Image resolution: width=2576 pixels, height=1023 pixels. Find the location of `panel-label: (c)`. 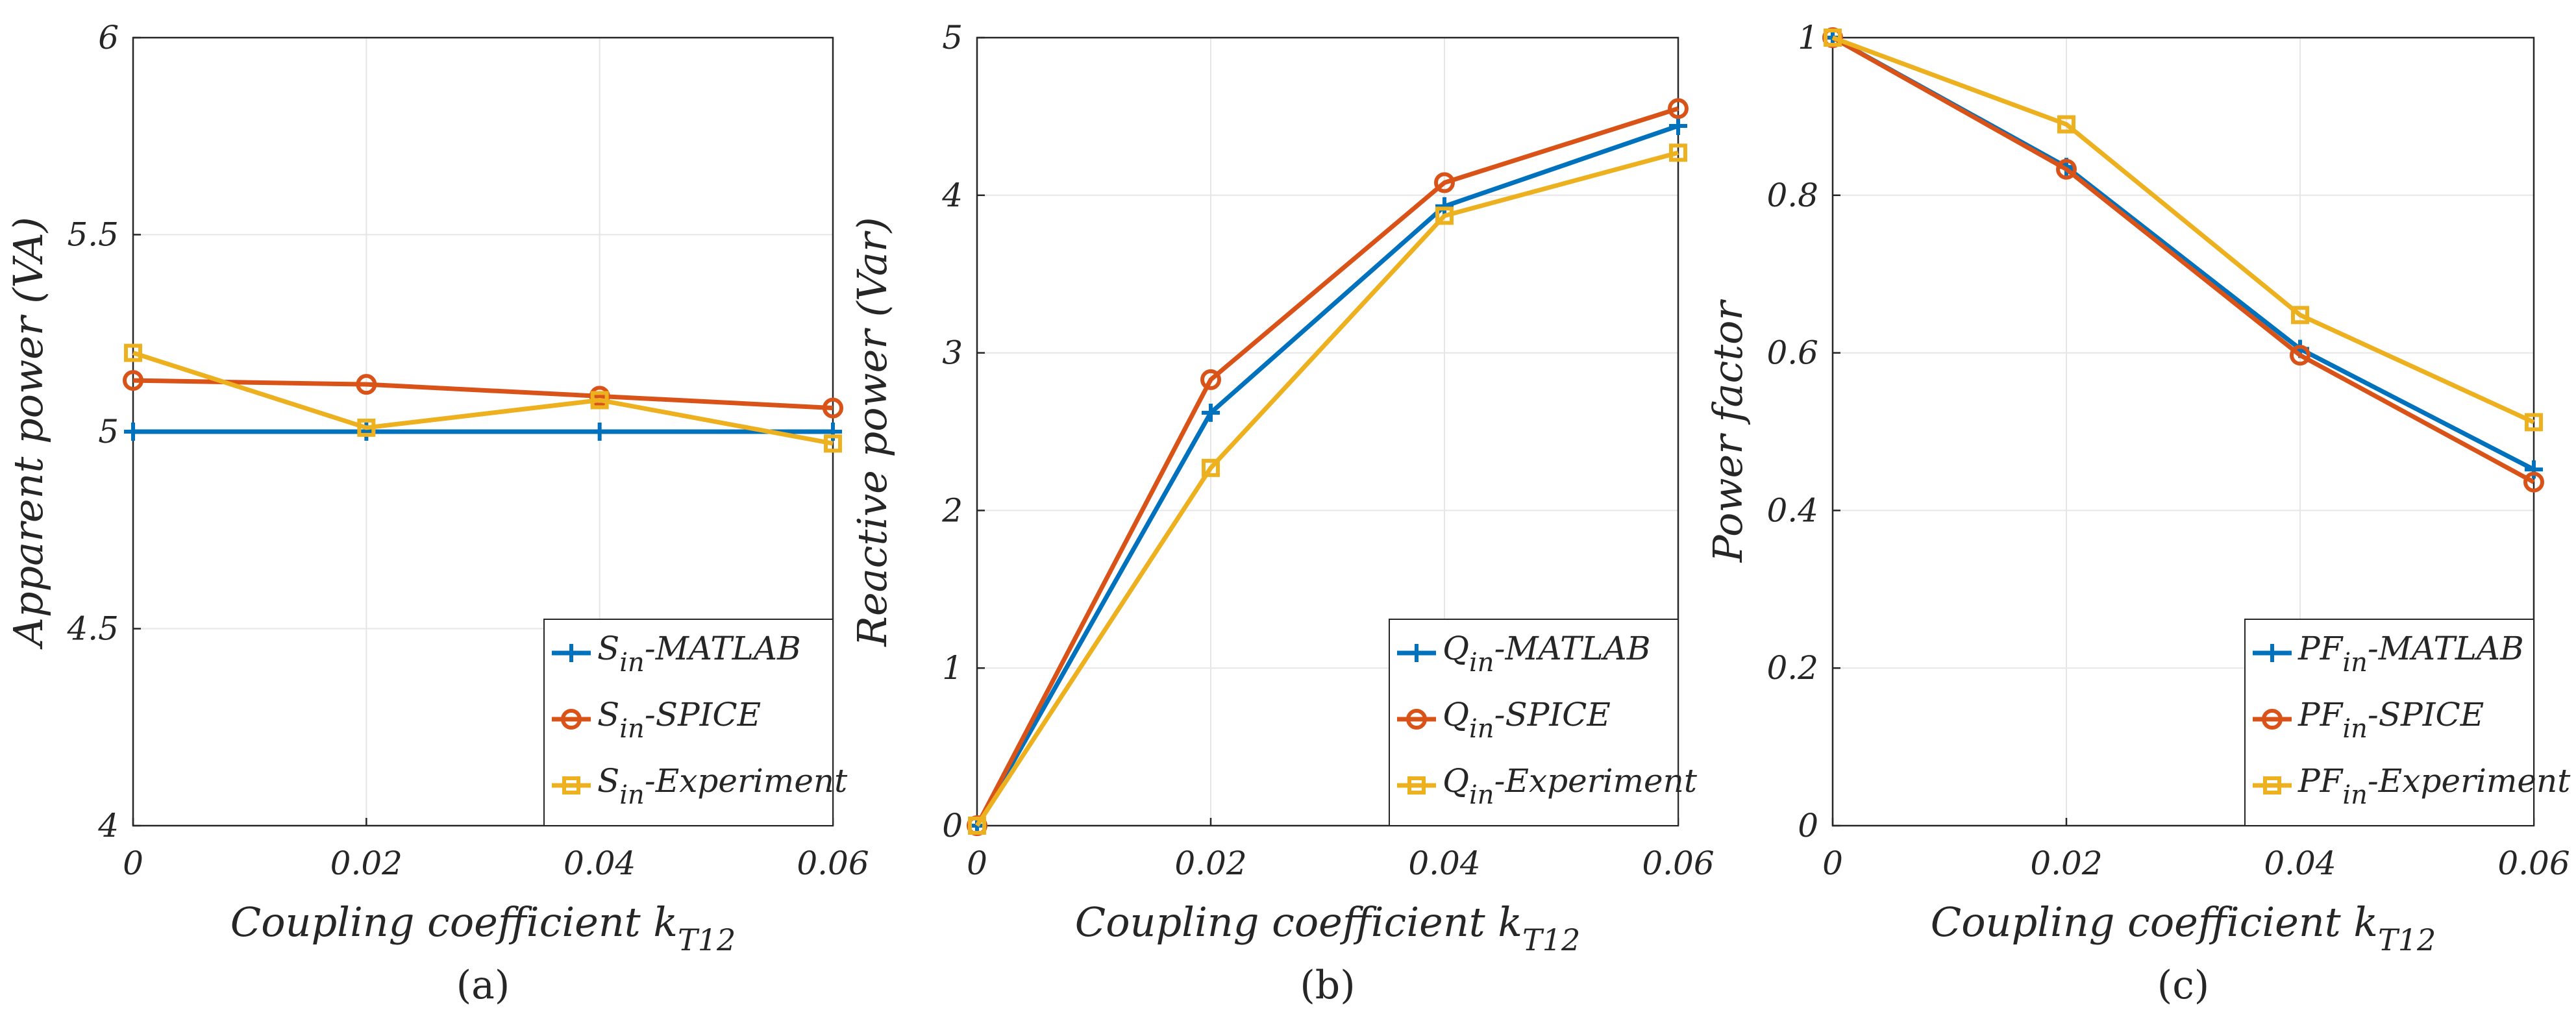

panel-label: (c) is located at coordinates (2183, 986).